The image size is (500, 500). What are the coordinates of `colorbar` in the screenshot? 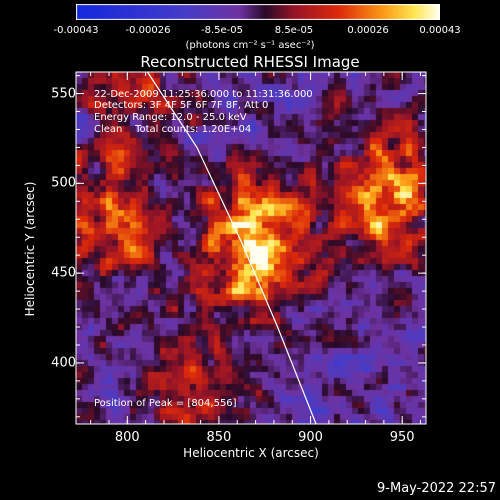 It's located at (258, 12).